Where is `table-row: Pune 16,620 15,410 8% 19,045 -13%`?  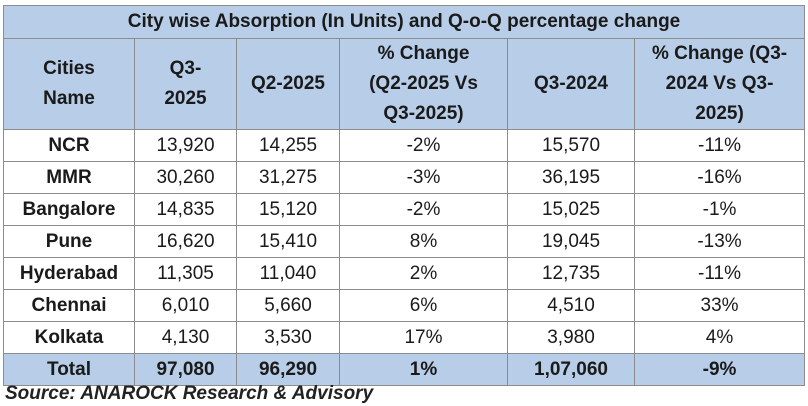 table-row: Pune 16,620 15,410 8% 19,045 -13% is located at coordinates (404, 241).